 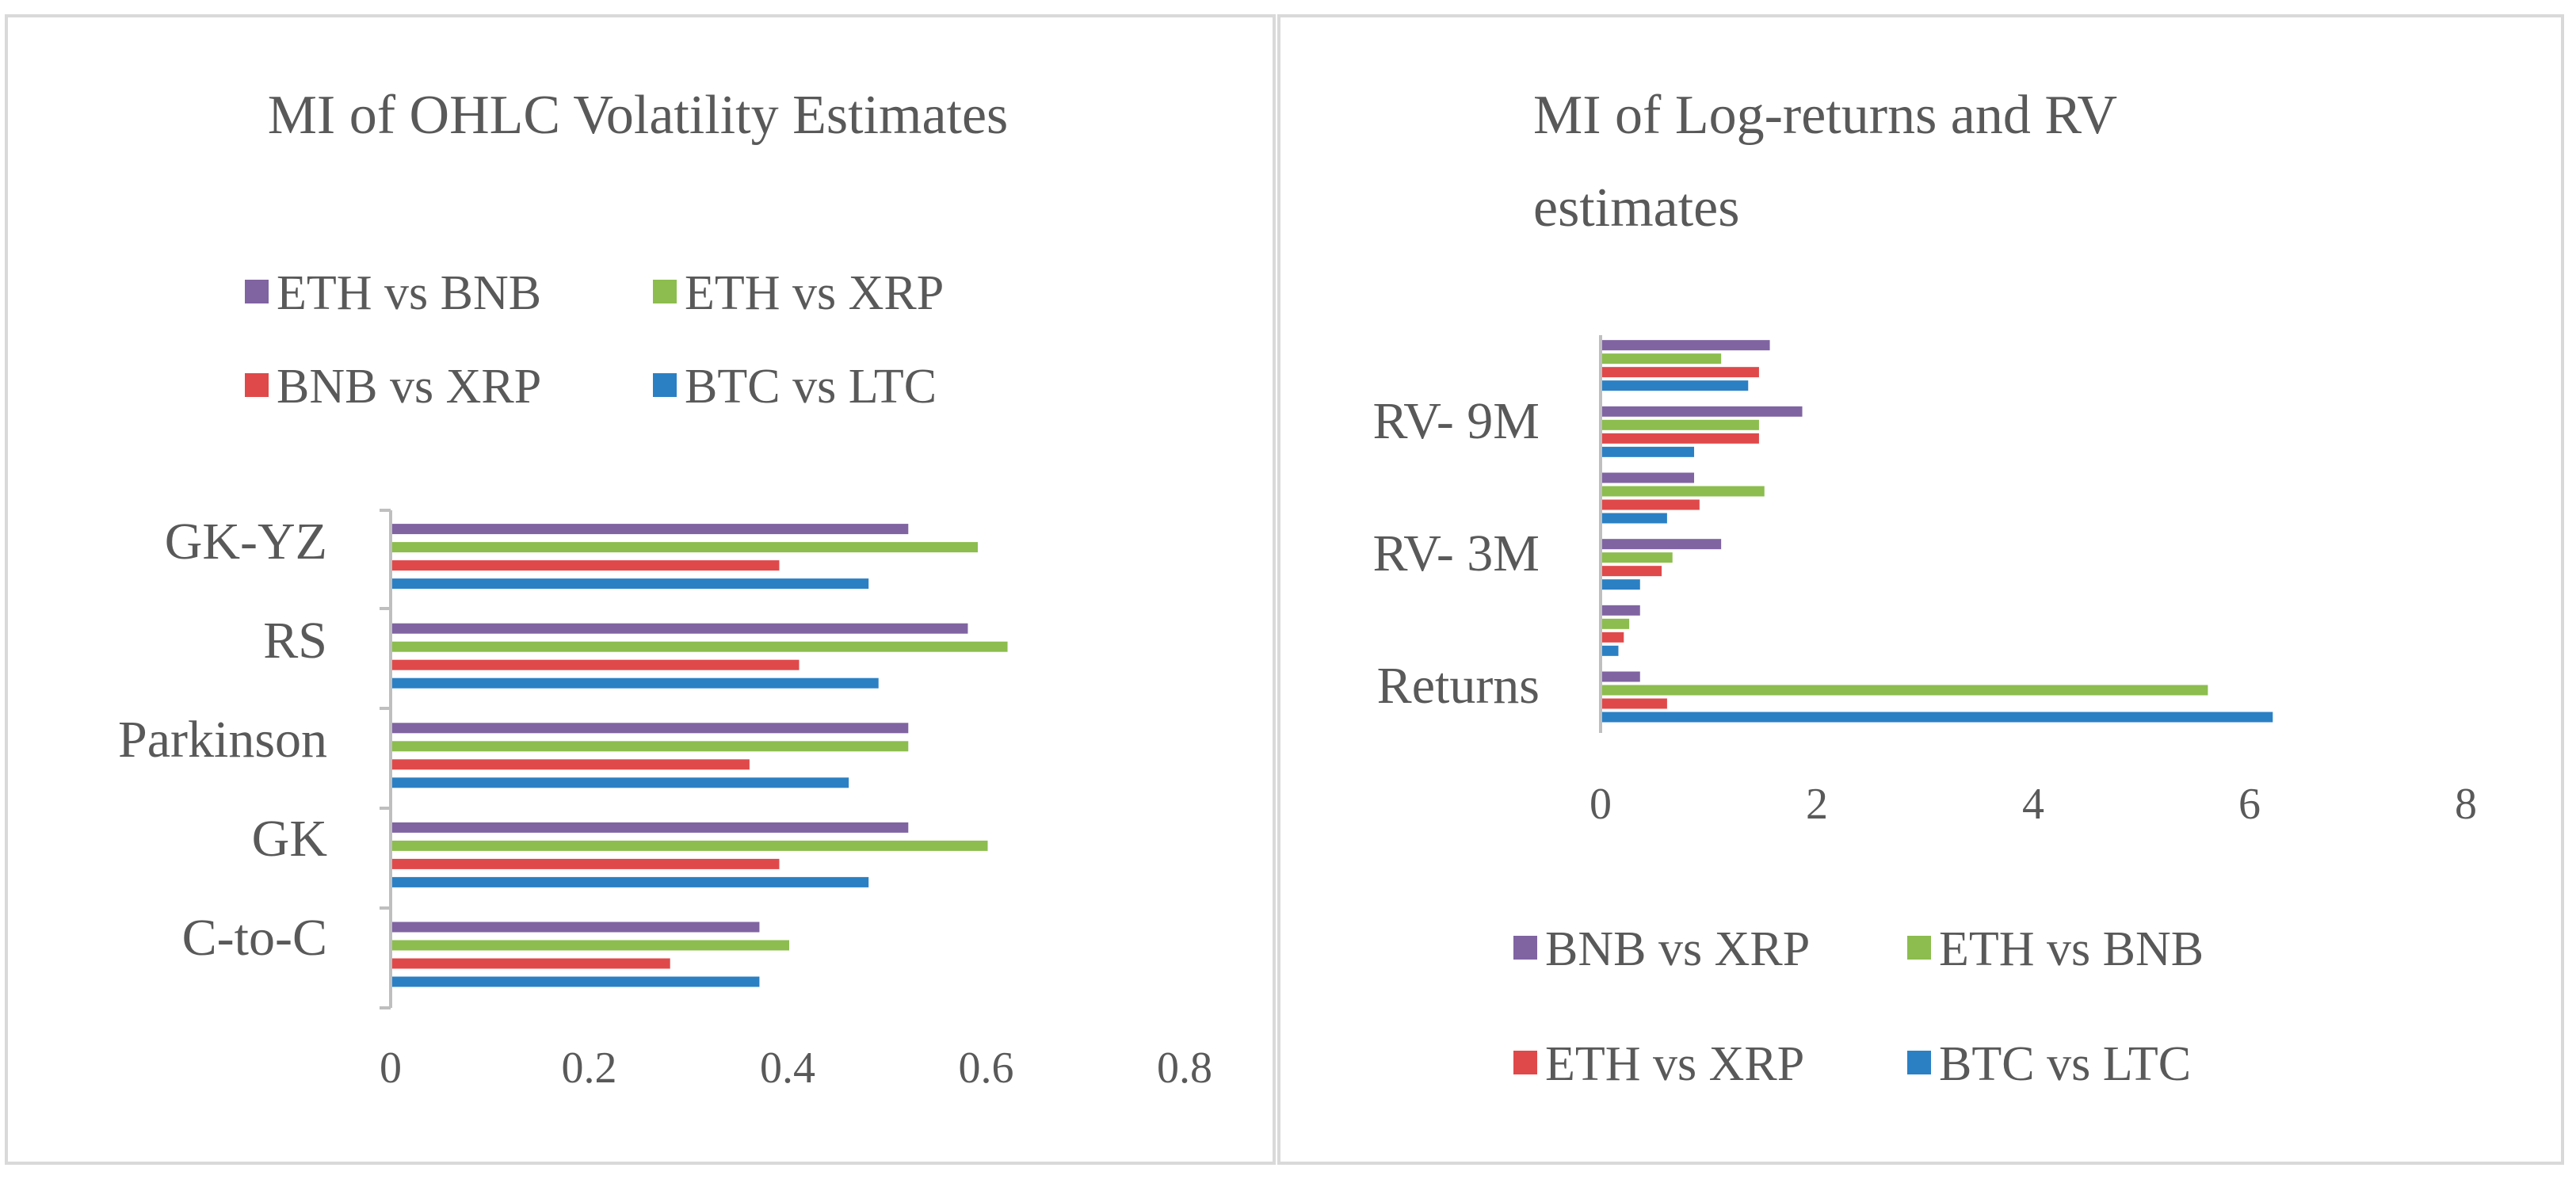 What do you see at coordinates (1825, 115) in the screenshot?
I see `chart-title-returns-rv-line1: MI of Log-returns and RV` at bounding box center [1825, 115].